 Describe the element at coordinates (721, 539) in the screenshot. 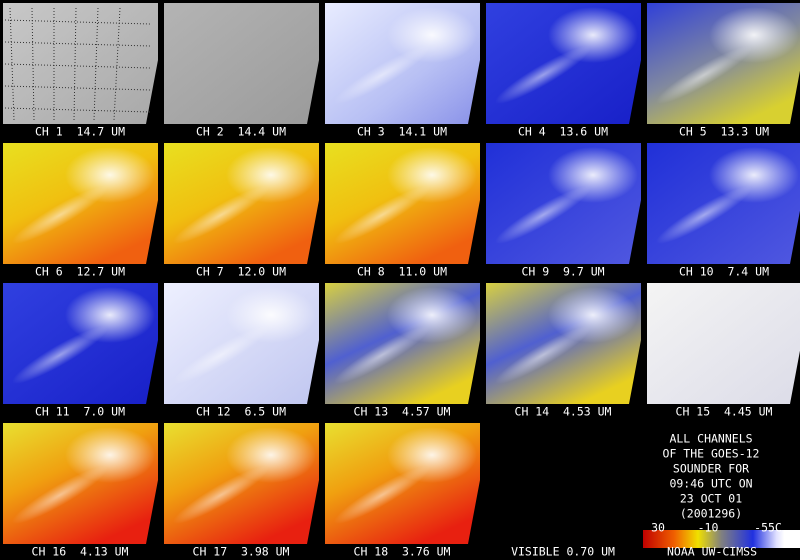

I see `colorbar` at that location.